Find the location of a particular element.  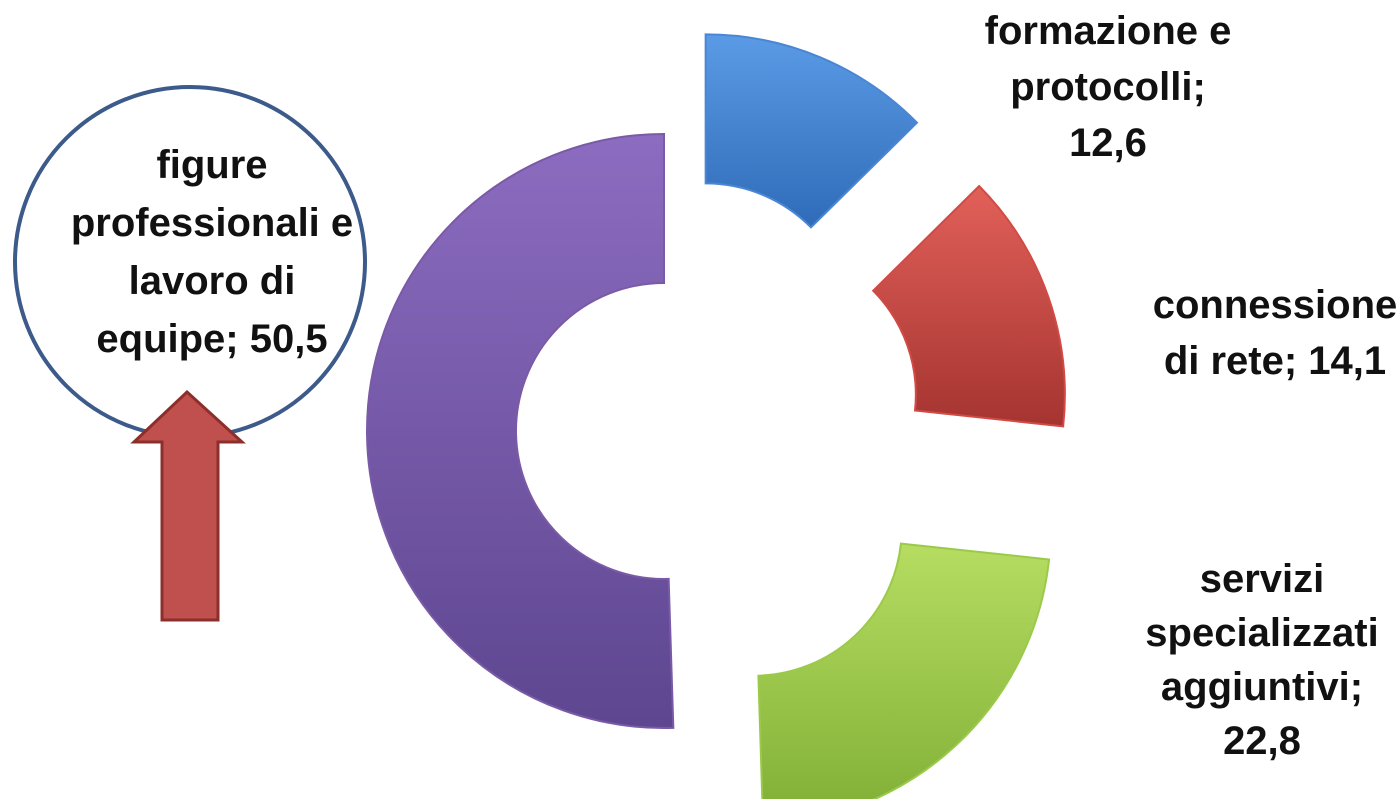

donut-slice-connessione-di-rete is located at coordinates (968, 306).